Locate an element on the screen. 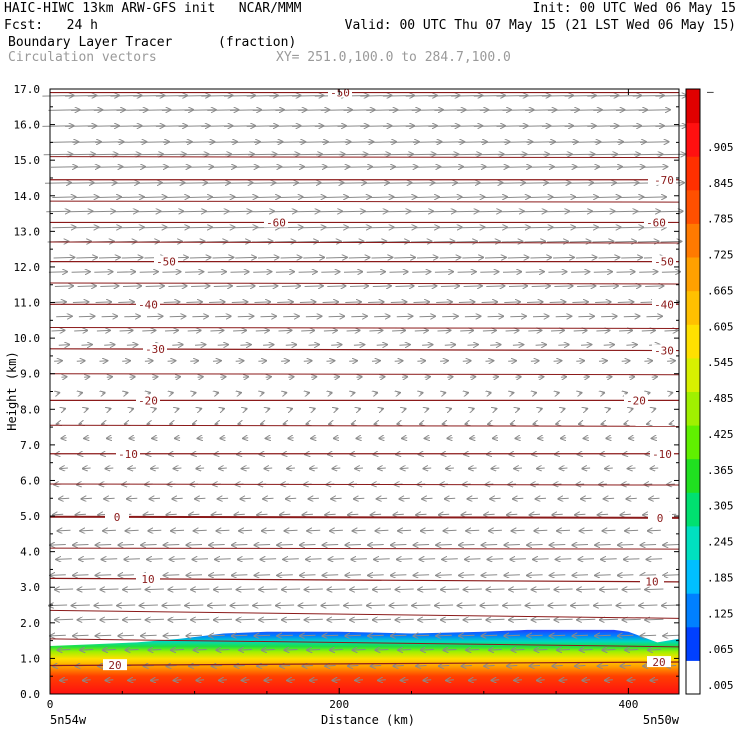 This screenshot has width=740, height=740. contour-label: 10 is located at coordinates (651, 582).